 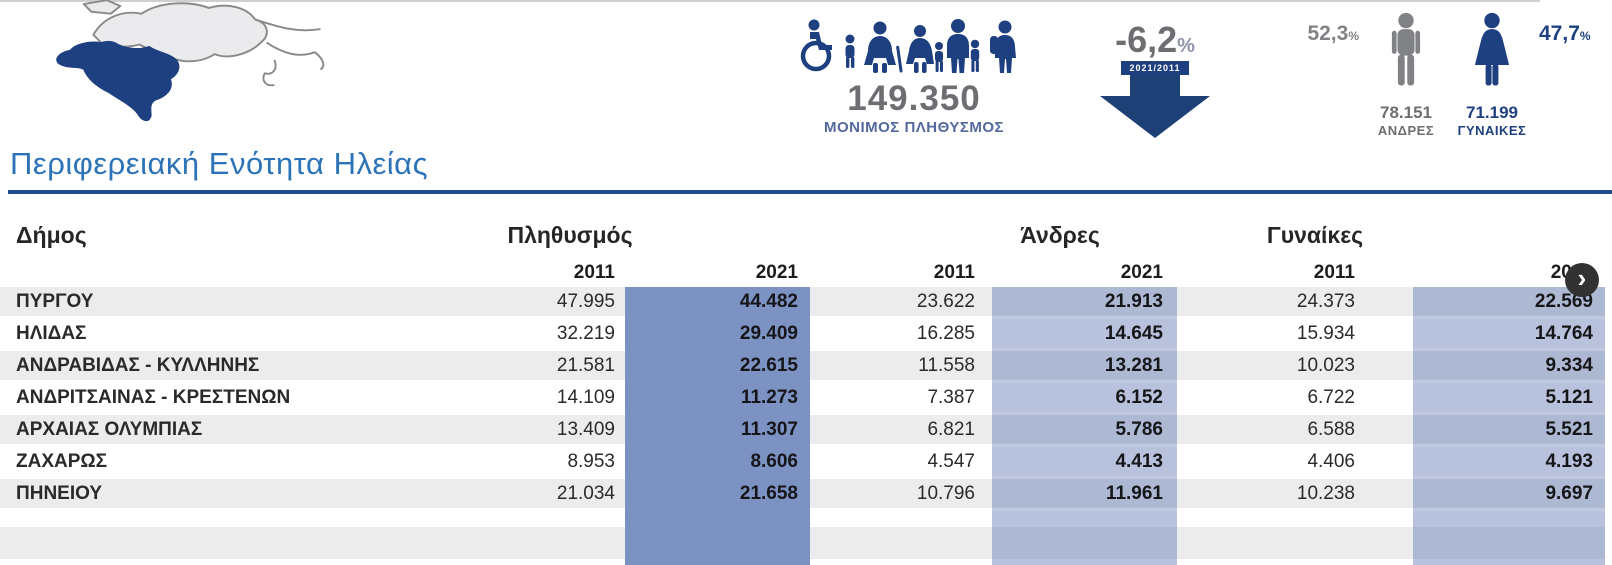 What do you see at coordinates (1325, 333) in the screenshot?
I see `cell-women-2011: 15.934` at bounding box center [1325, 333].